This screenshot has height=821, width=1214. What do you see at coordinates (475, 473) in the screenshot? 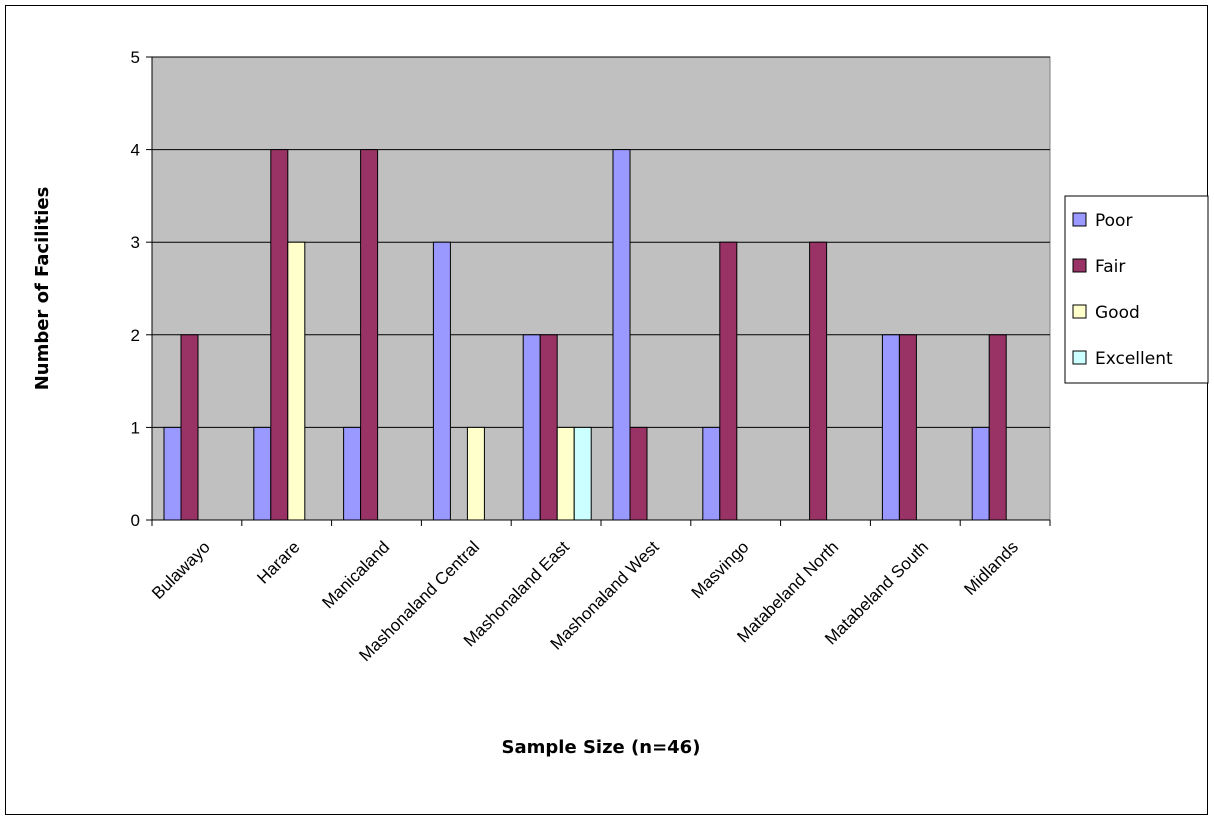
I see `bar-good-mashonaland-central` at bounding box center [475, 473].